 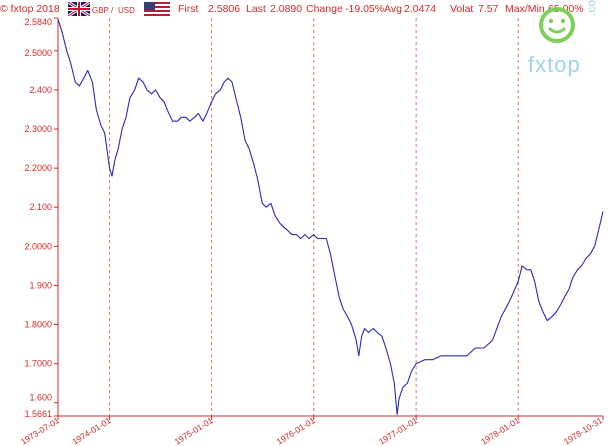 What do you see at coordinates (591, 8) in the screenshot?
I see `watermark-suffix: .com` at bounding box center [591, 8].